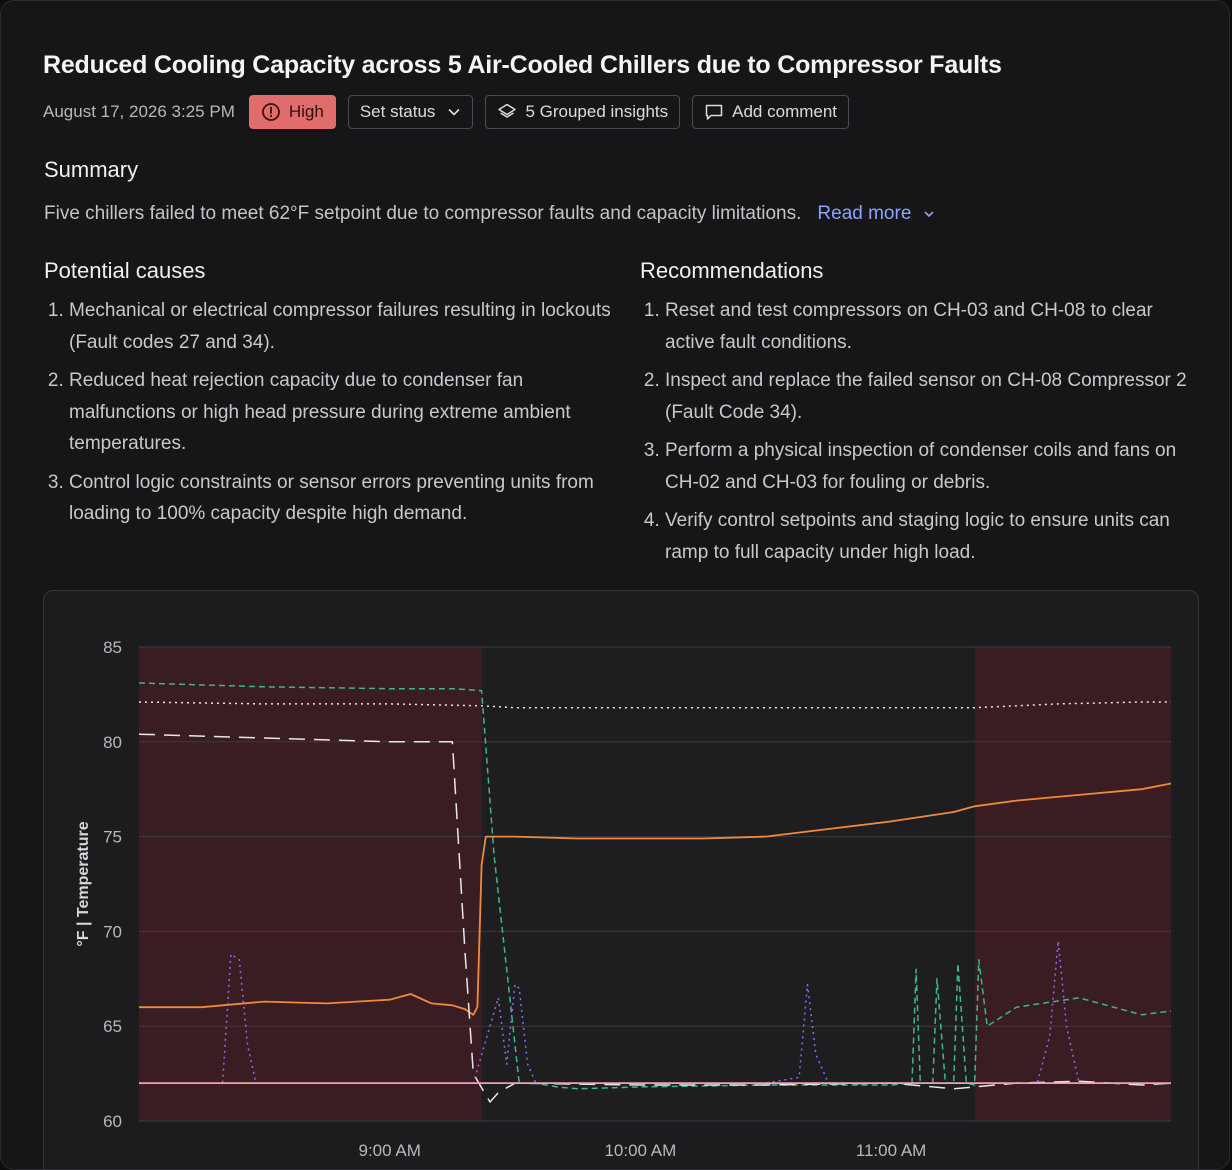  I want to click on severity-label: High, so click(306, 111).